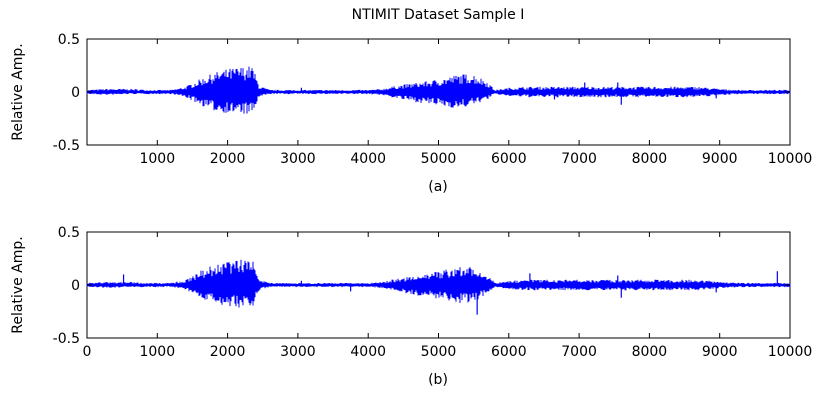 Image resolution: width=821 pixels, height=395 pixels. I want to click on figure-title: NTIMIT Dataset Sample I, so click(438, 15).